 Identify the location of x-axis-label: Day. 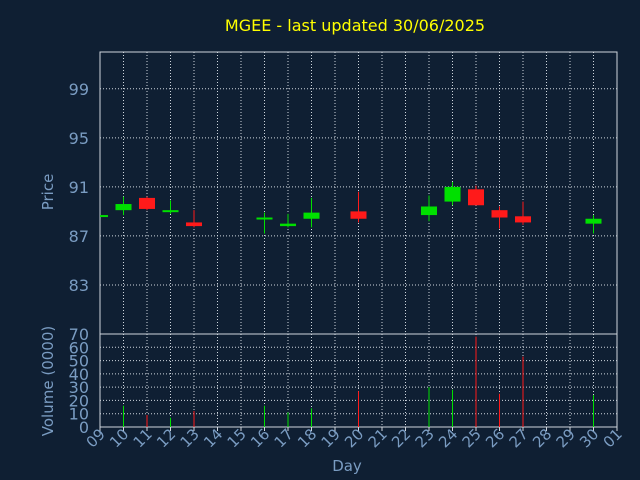
(347, 466).